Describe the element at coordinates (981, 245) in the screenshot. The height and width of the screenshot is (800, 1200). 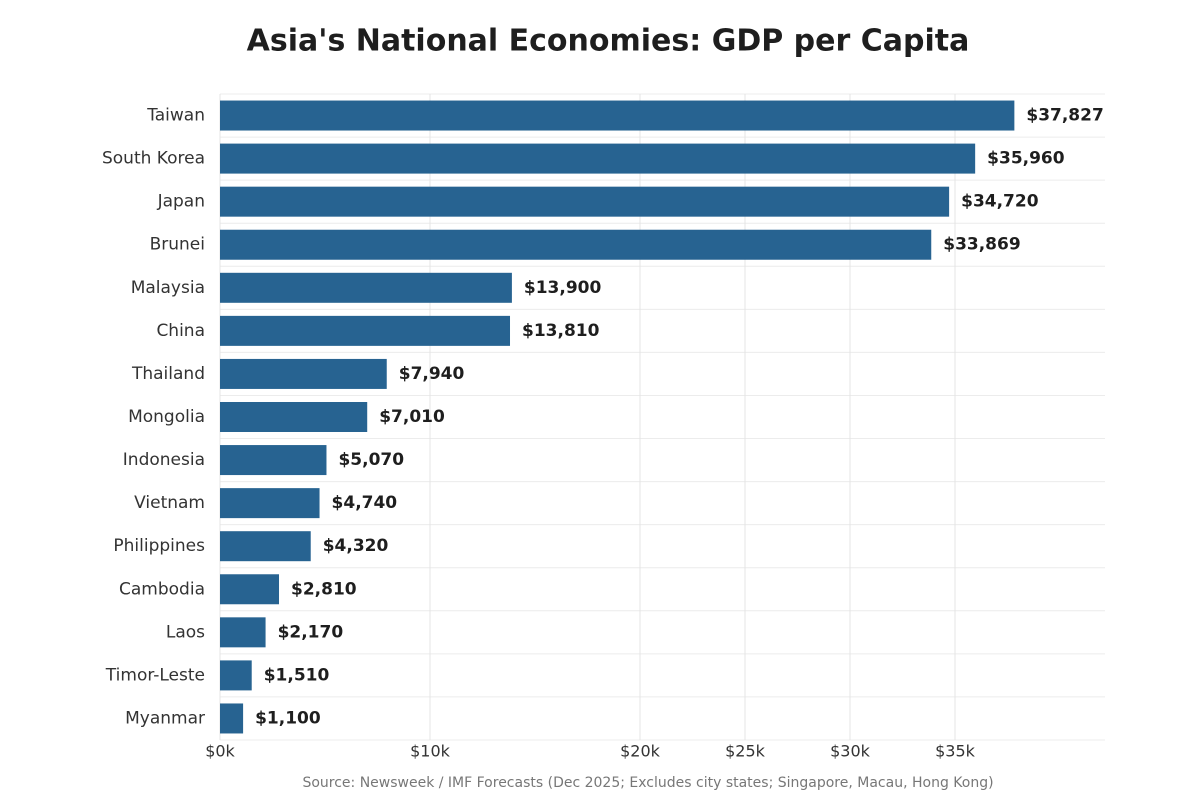
I see `value-label: $33,869` at that location.